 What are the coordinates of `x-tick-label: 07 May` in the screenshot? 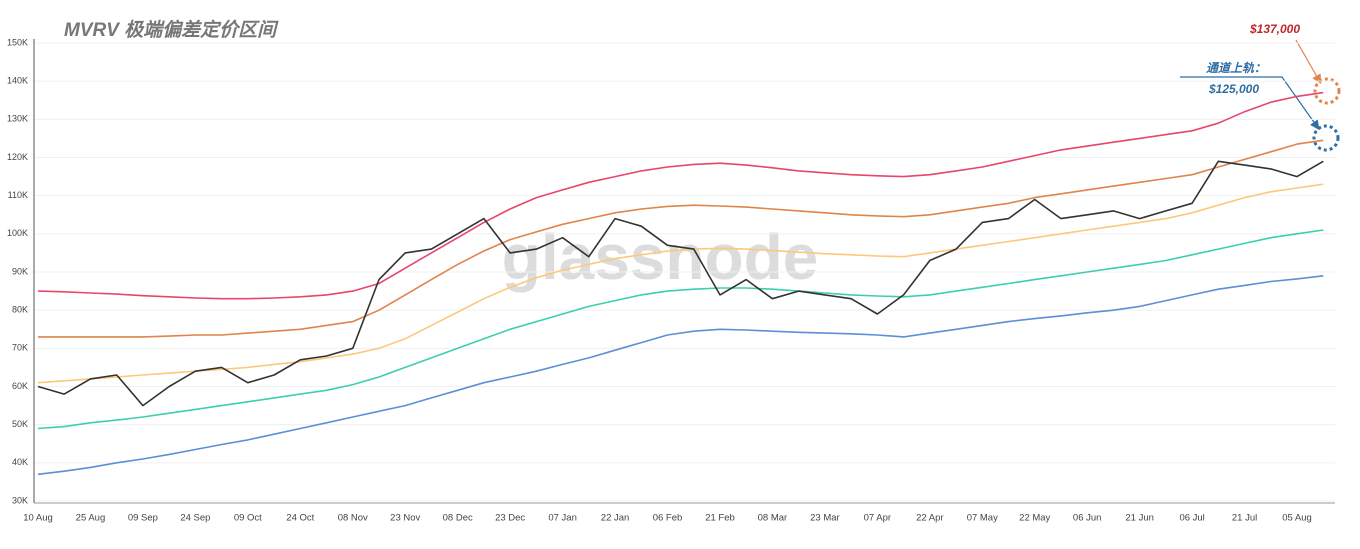 It's located at (982, 518).